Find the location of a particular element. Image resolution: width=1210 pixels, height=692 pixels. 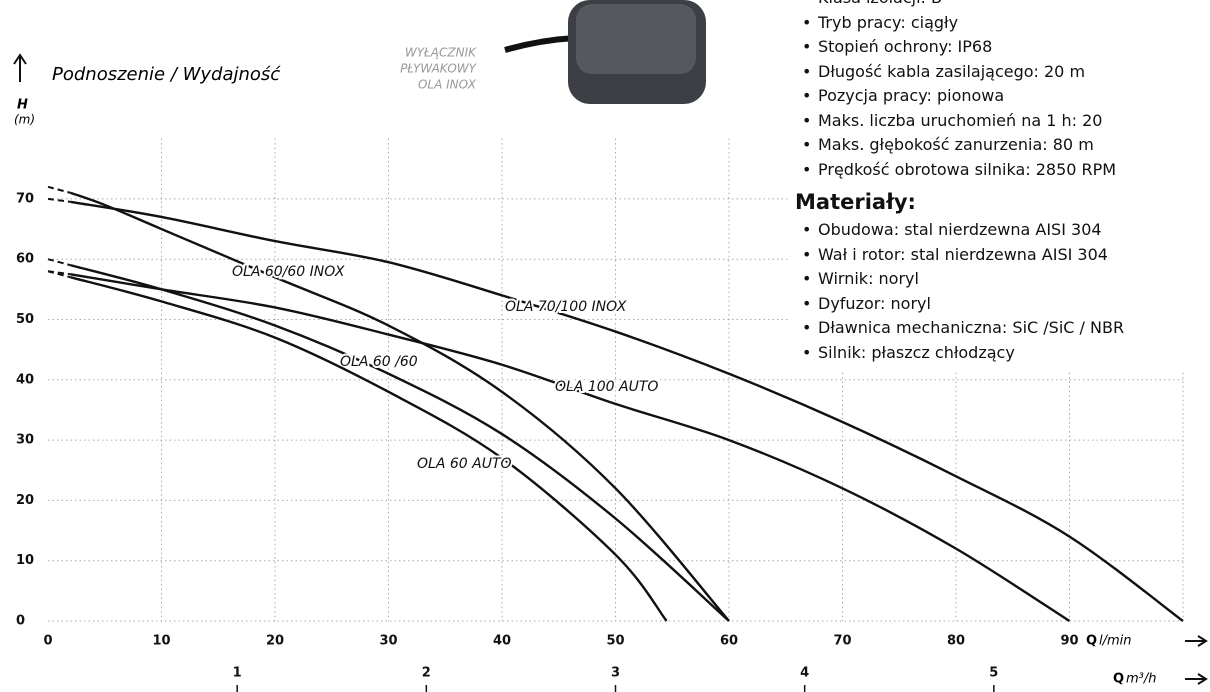

float-switch-label: PŁYWAKOWY is located at coordinates (438, 69).